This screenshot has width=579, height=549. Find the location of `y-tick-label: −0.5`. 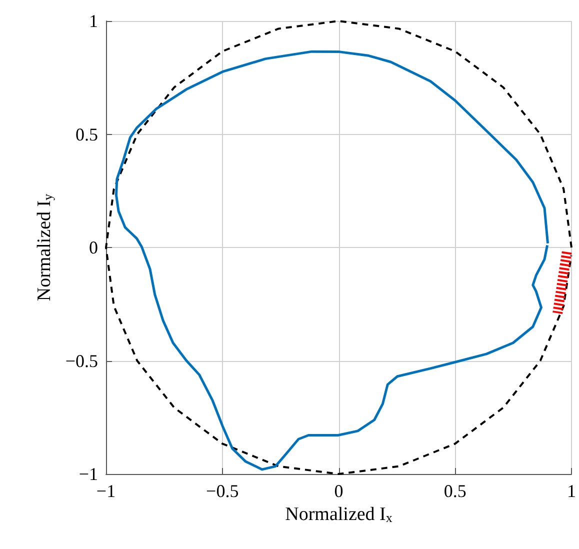

y-tick-label: −0.5 is located at coordinates (81, 360).